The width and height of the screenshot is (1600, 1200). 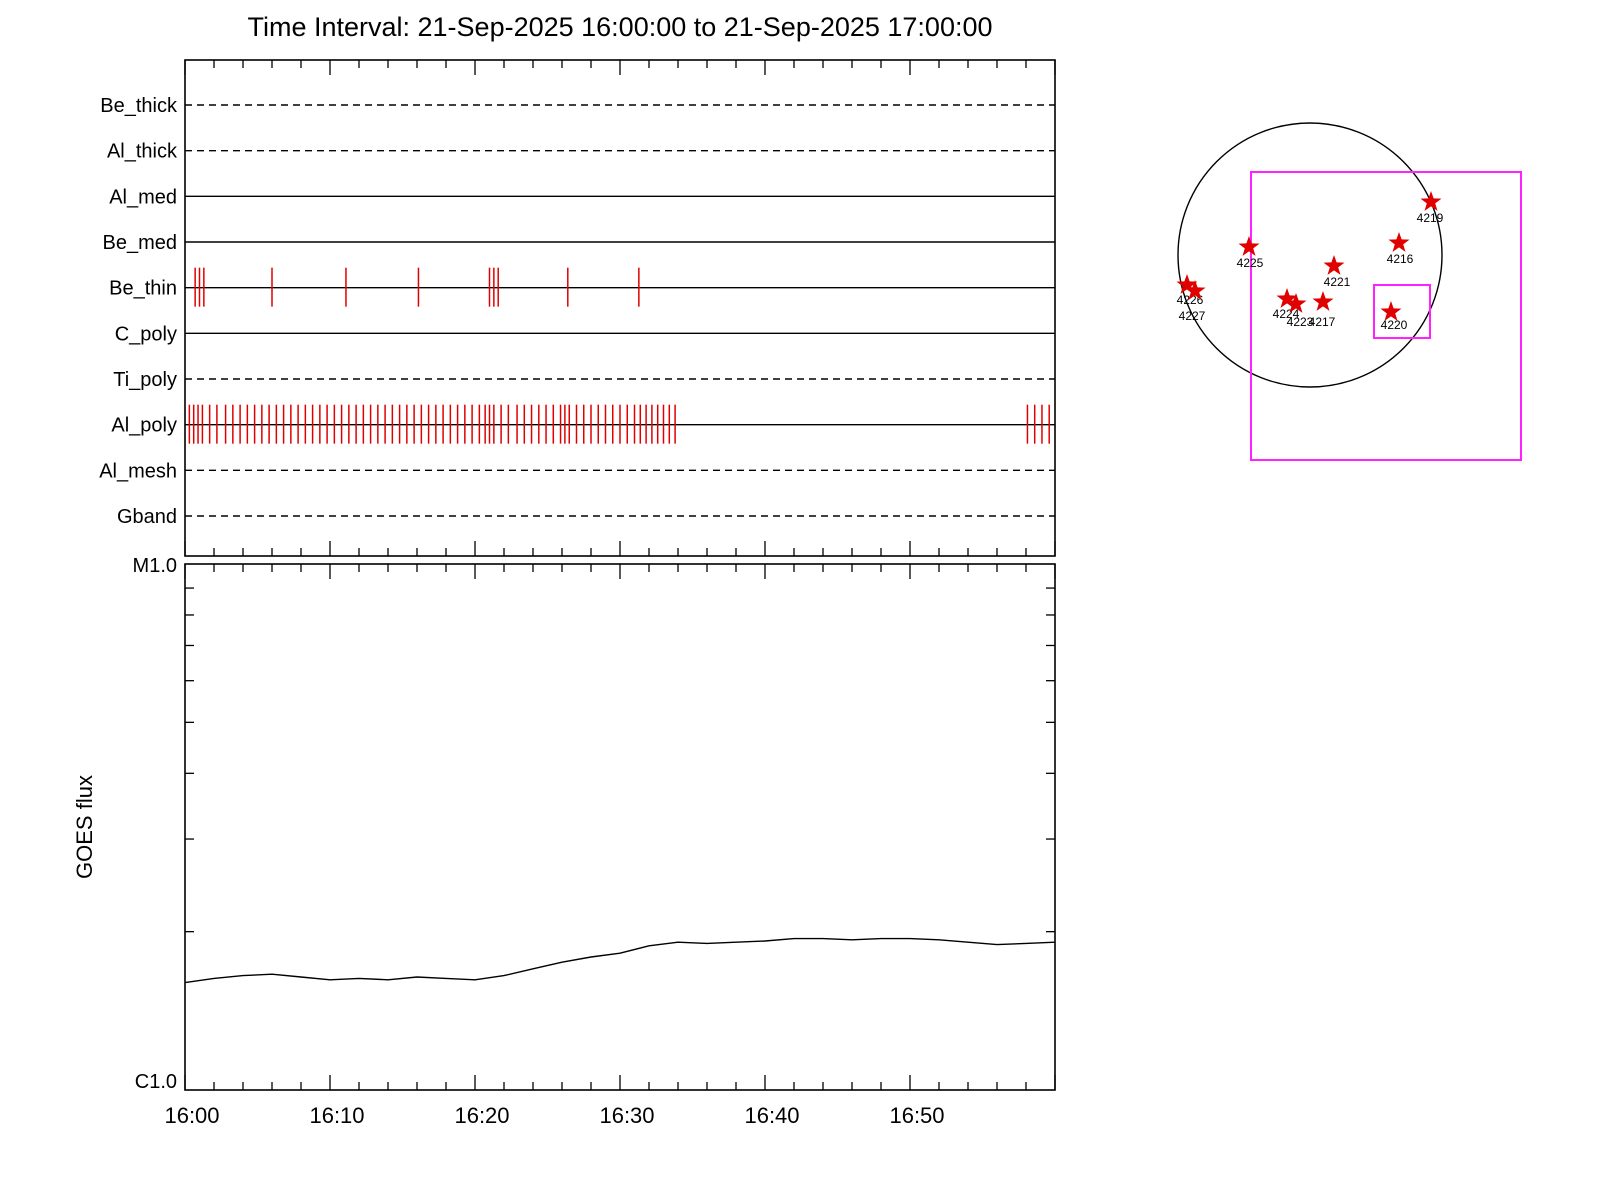 What do you see at coordinates (143, 289) in the screenshot?
I see `filter-row-label-Be_thin: Be_thin` at bounding box center [143, 289].